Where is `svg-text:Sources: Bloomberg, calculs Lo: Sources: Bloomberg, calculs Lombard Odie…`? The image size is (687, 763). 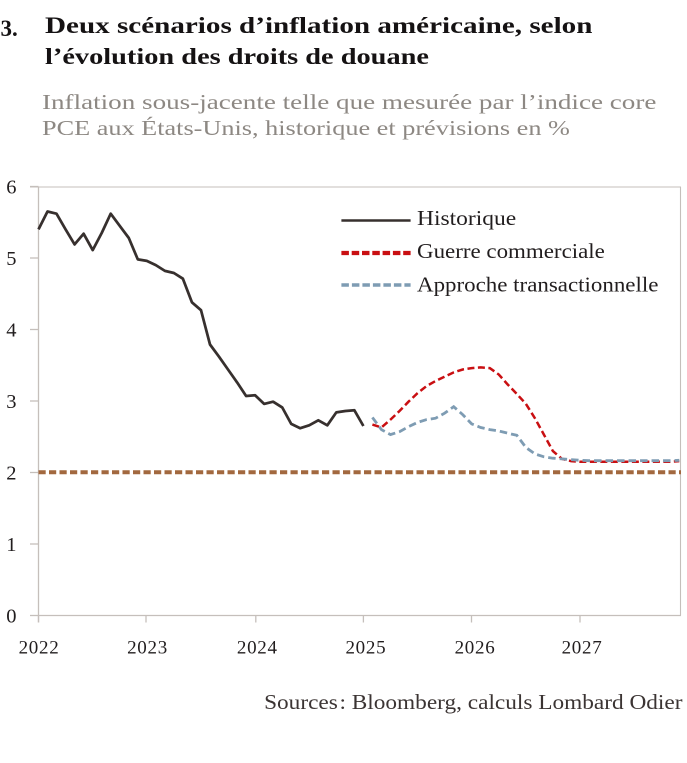 svg-text:Sources: Bloomberg, calculs Lo: Sources: Bloomberg, calculs Lombard Odie… is located at coordinates (473, 702).